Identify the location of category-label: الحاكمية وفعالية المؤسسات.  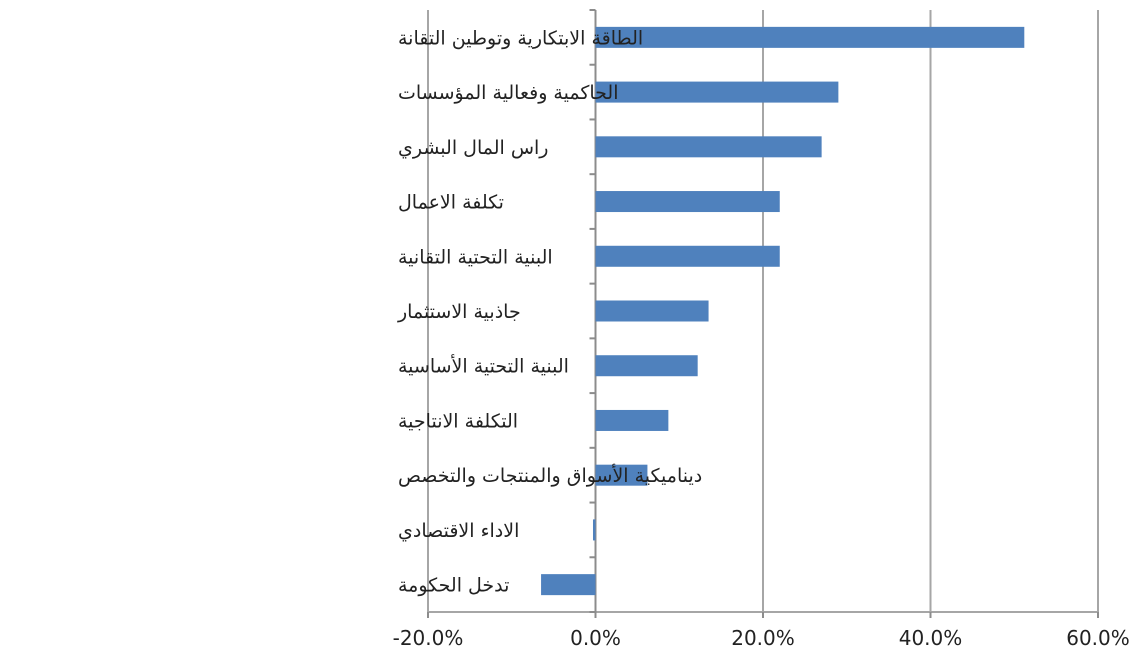
(508, 93).